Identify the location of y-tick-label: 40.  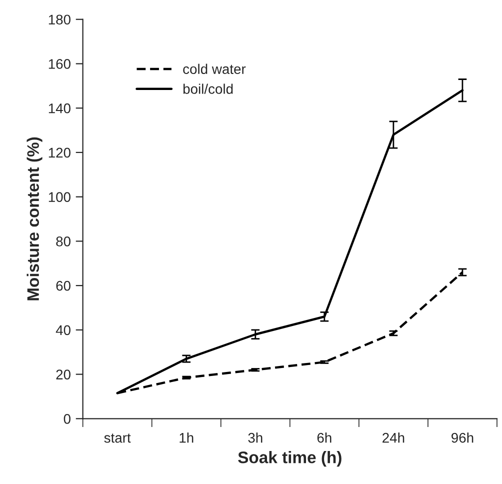
(63, 330).